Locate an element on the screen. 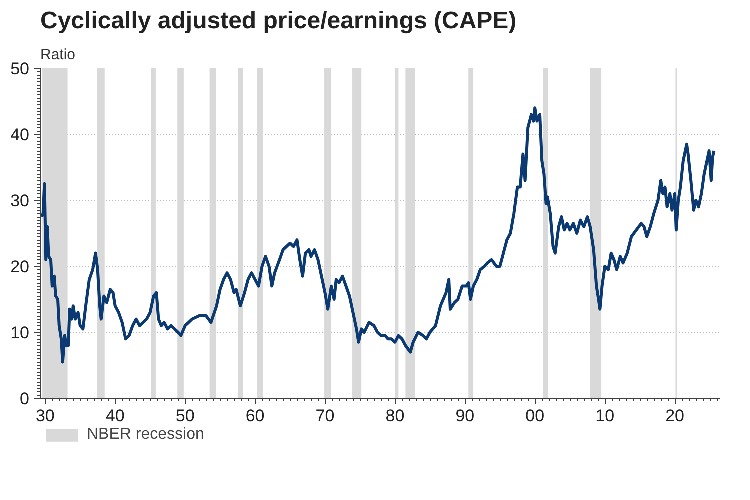  legend-label: NBER recession is located at coordinates (145, 435).